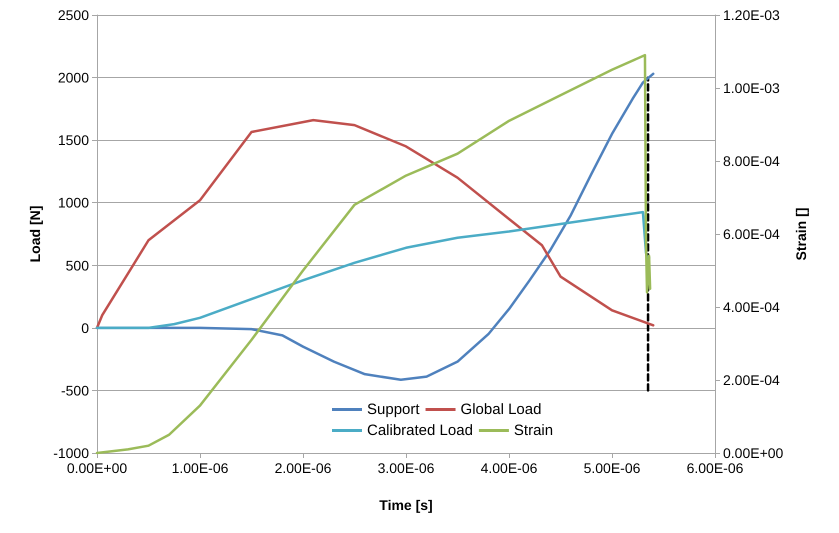 The image size is (839, 533). Describe the element at coordinates (74, 78) in the screenshot. I see `y-tick-label: 2000` at that location.